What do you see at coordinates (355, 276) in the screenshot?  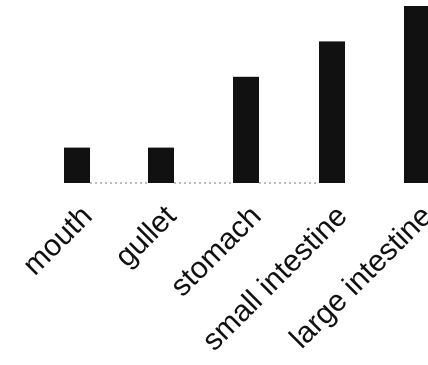 I see `tick-label-large-intestine: large intestine` at bounding box center [355, 276].